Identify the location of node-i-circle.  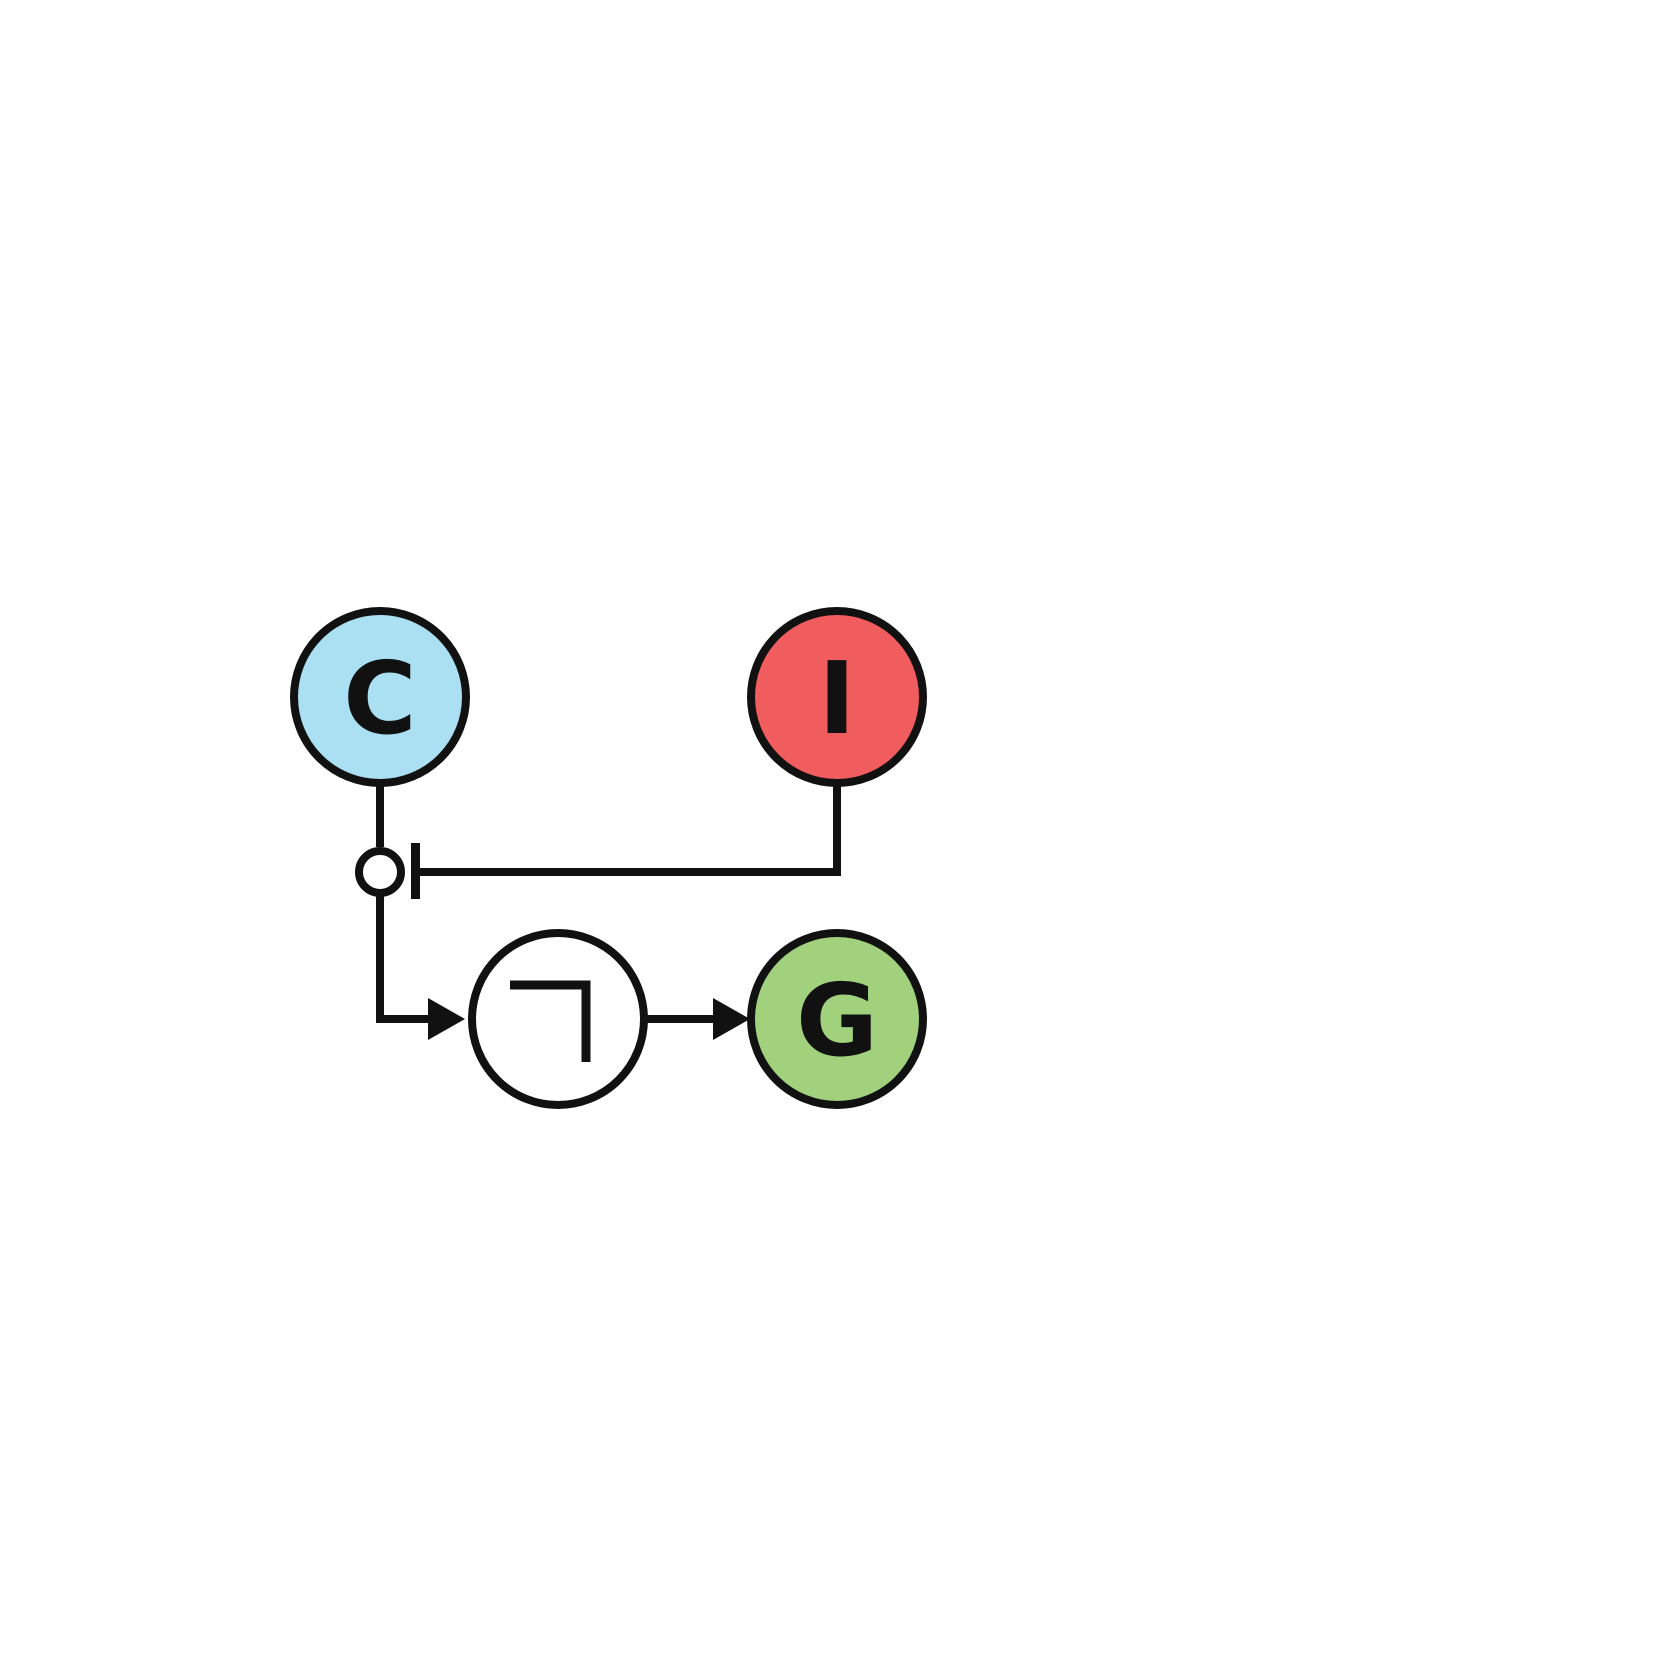
(837, 697).